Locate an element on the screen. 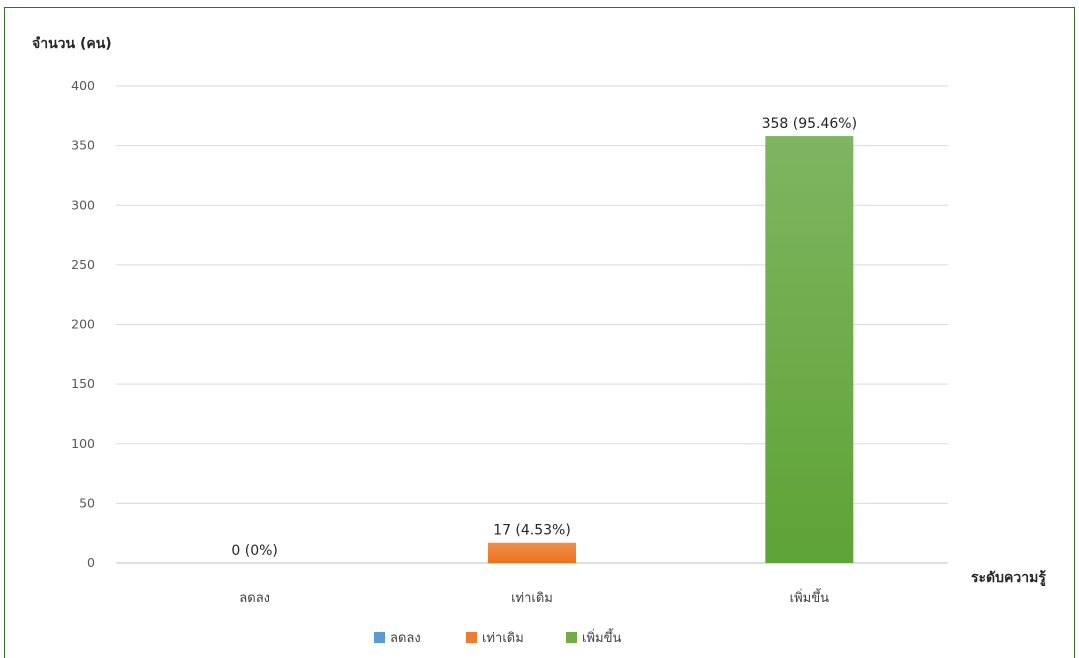 The height and width of the screenshot is (658, 1079). y-tick-label: 350 is located at coordinates (83, 145).